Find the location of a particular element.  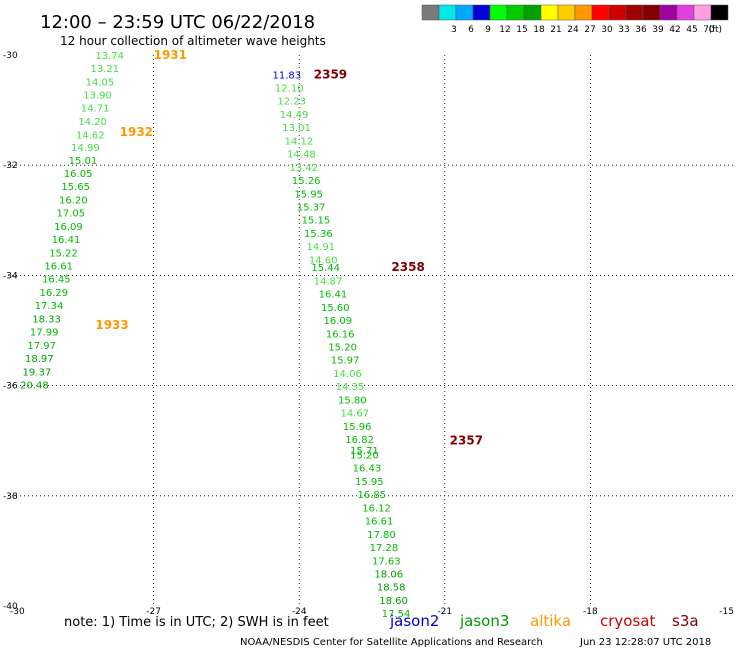

swh-label: 16.41 is located at coordinates (333, 295).